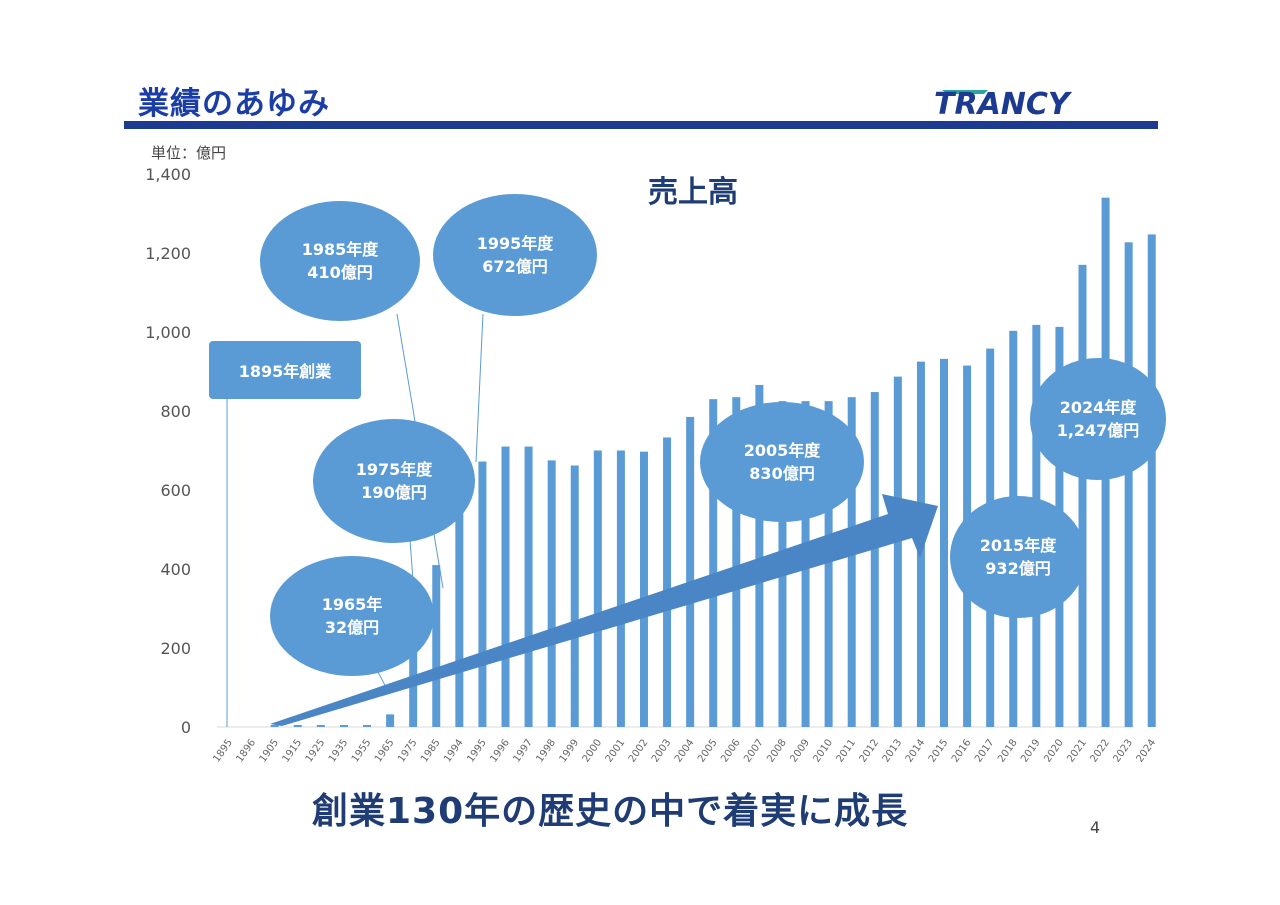  I want to click on bar-1997, so click(528, 586).